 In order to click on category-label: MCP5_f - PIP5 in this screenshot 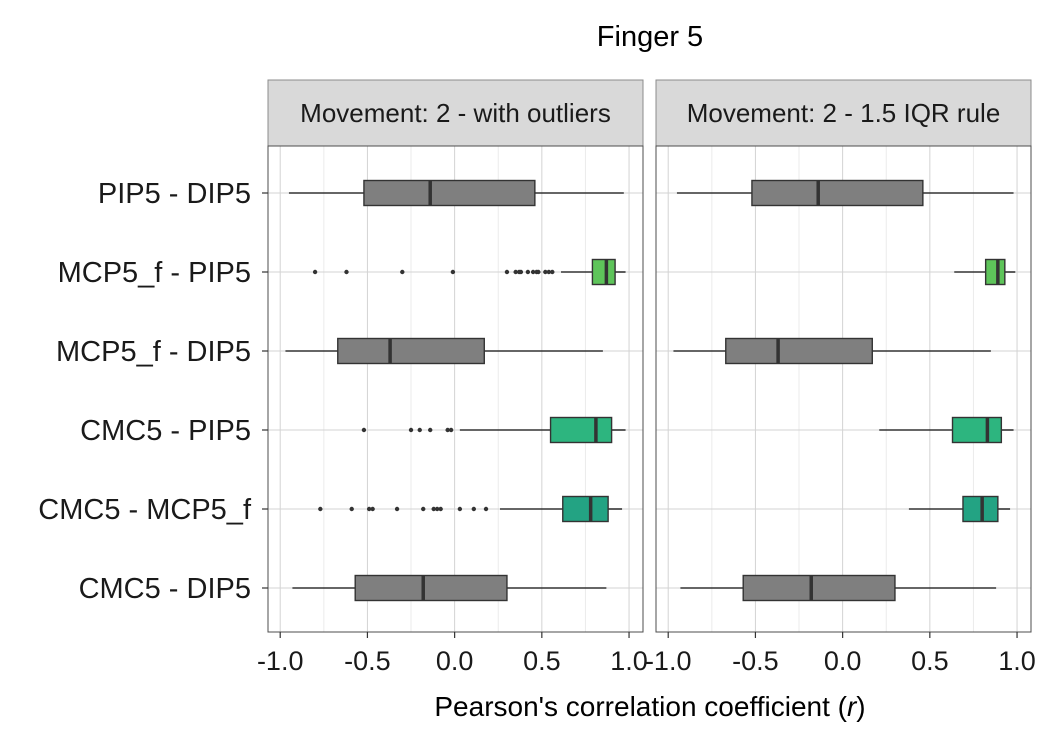, I will do `click(154, 273)`.